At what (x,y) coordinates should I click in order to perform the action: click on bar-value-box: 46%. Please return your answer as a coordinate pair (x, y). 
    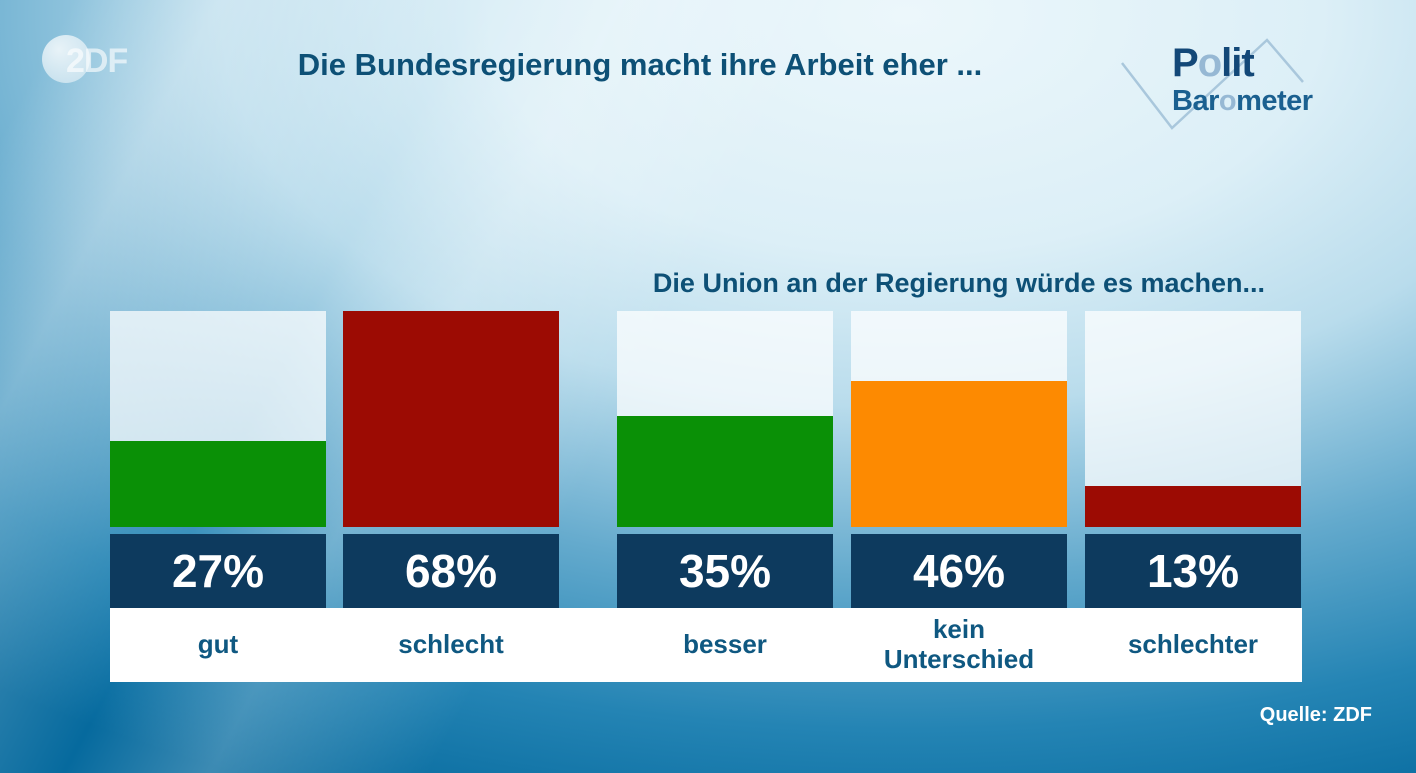
    Looking at the image, I should click on (959, 571).